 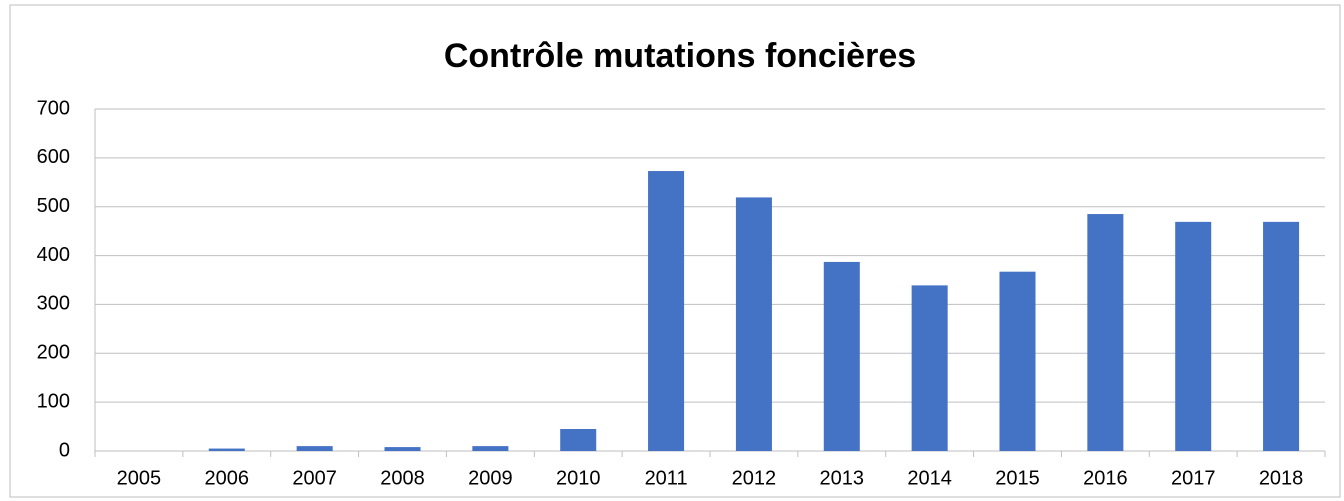 What do you see at coordinates (402, 478) in the screenshot?
I see `x-tick-label: 2008` at bounding box center [402, 478].